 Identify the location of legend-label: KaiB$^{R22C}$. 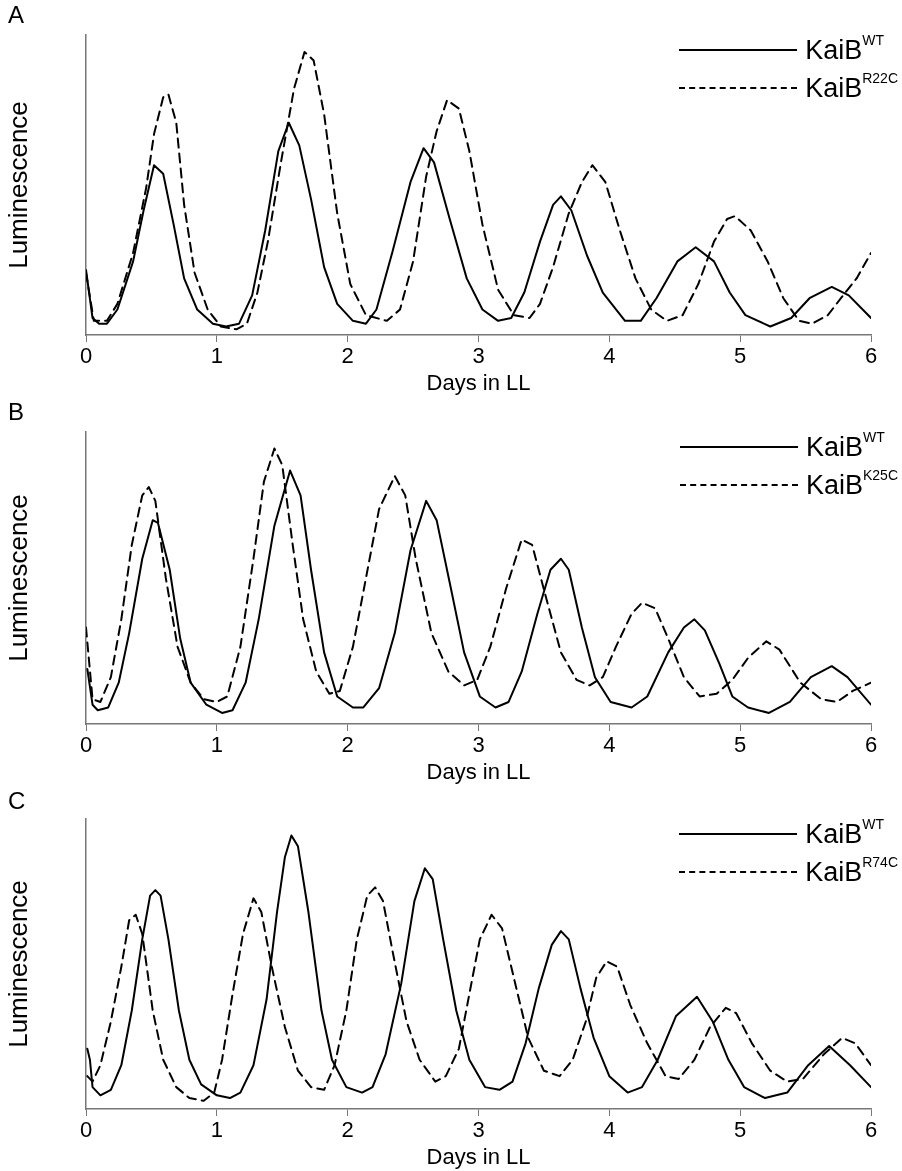
(851, 86).